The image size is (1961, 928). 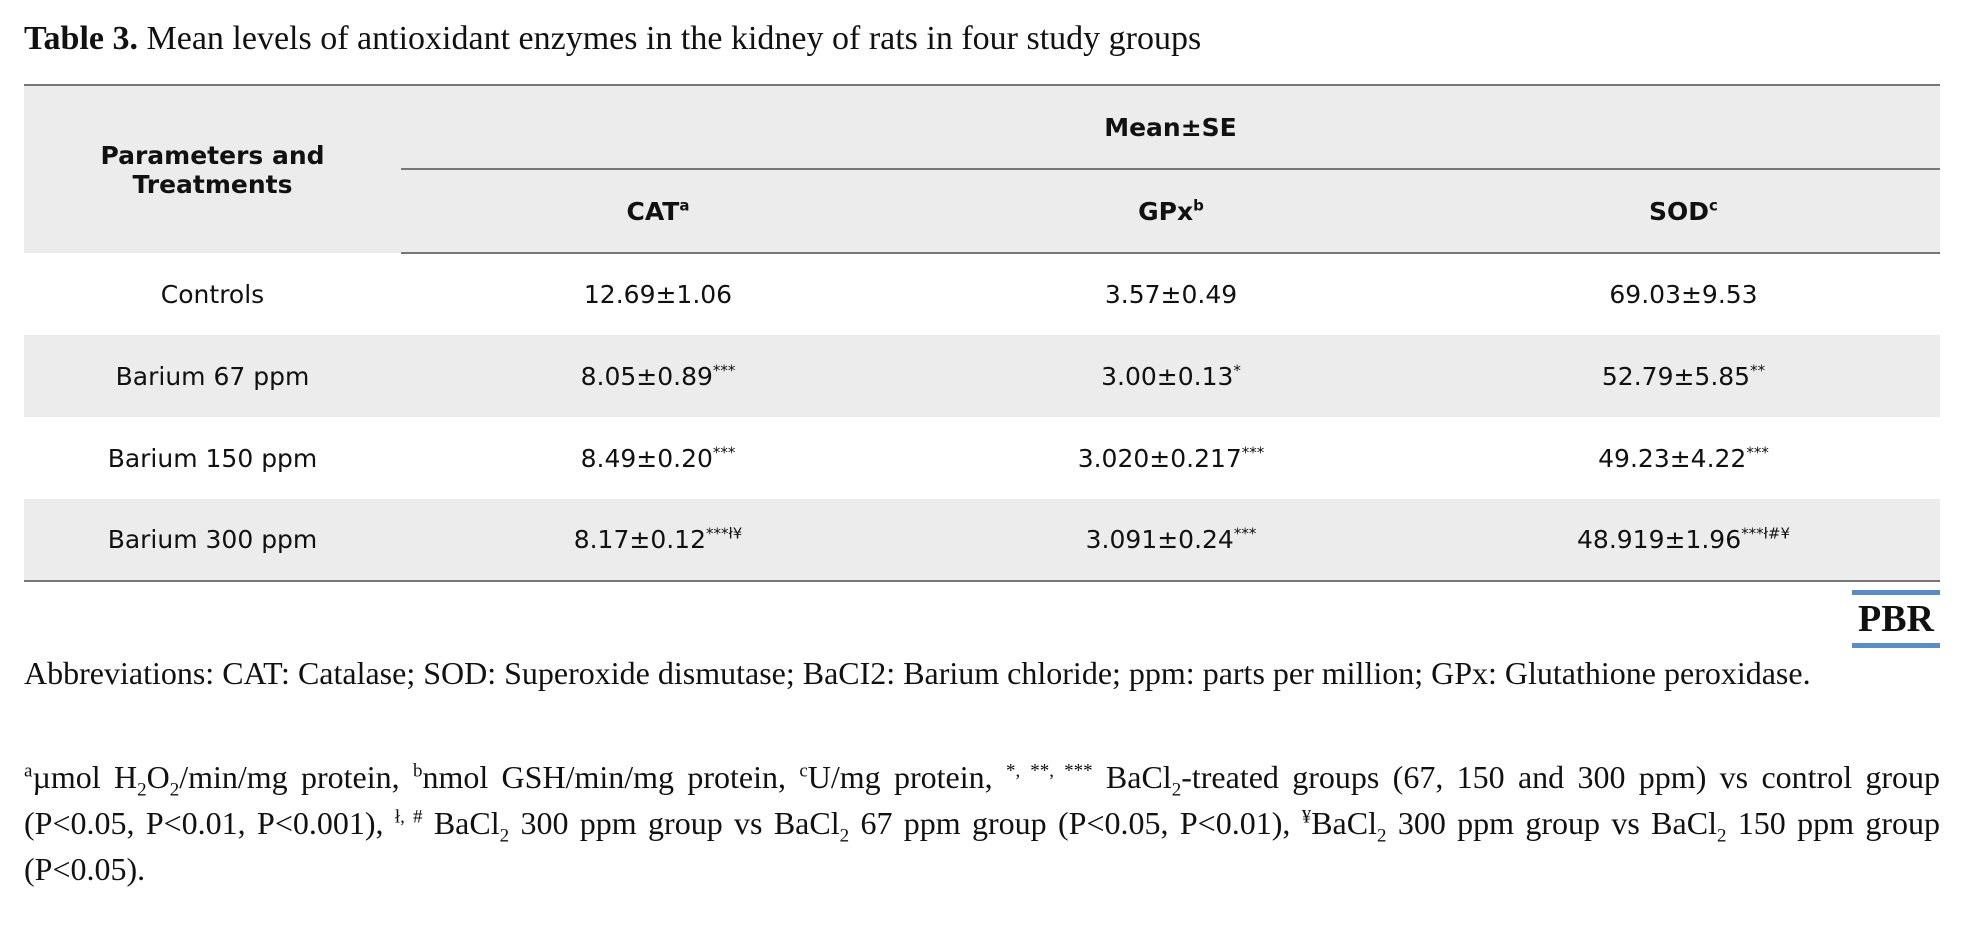 I want to click on table-cell: 3.020±0.217***, so click(x=1171, y=458).